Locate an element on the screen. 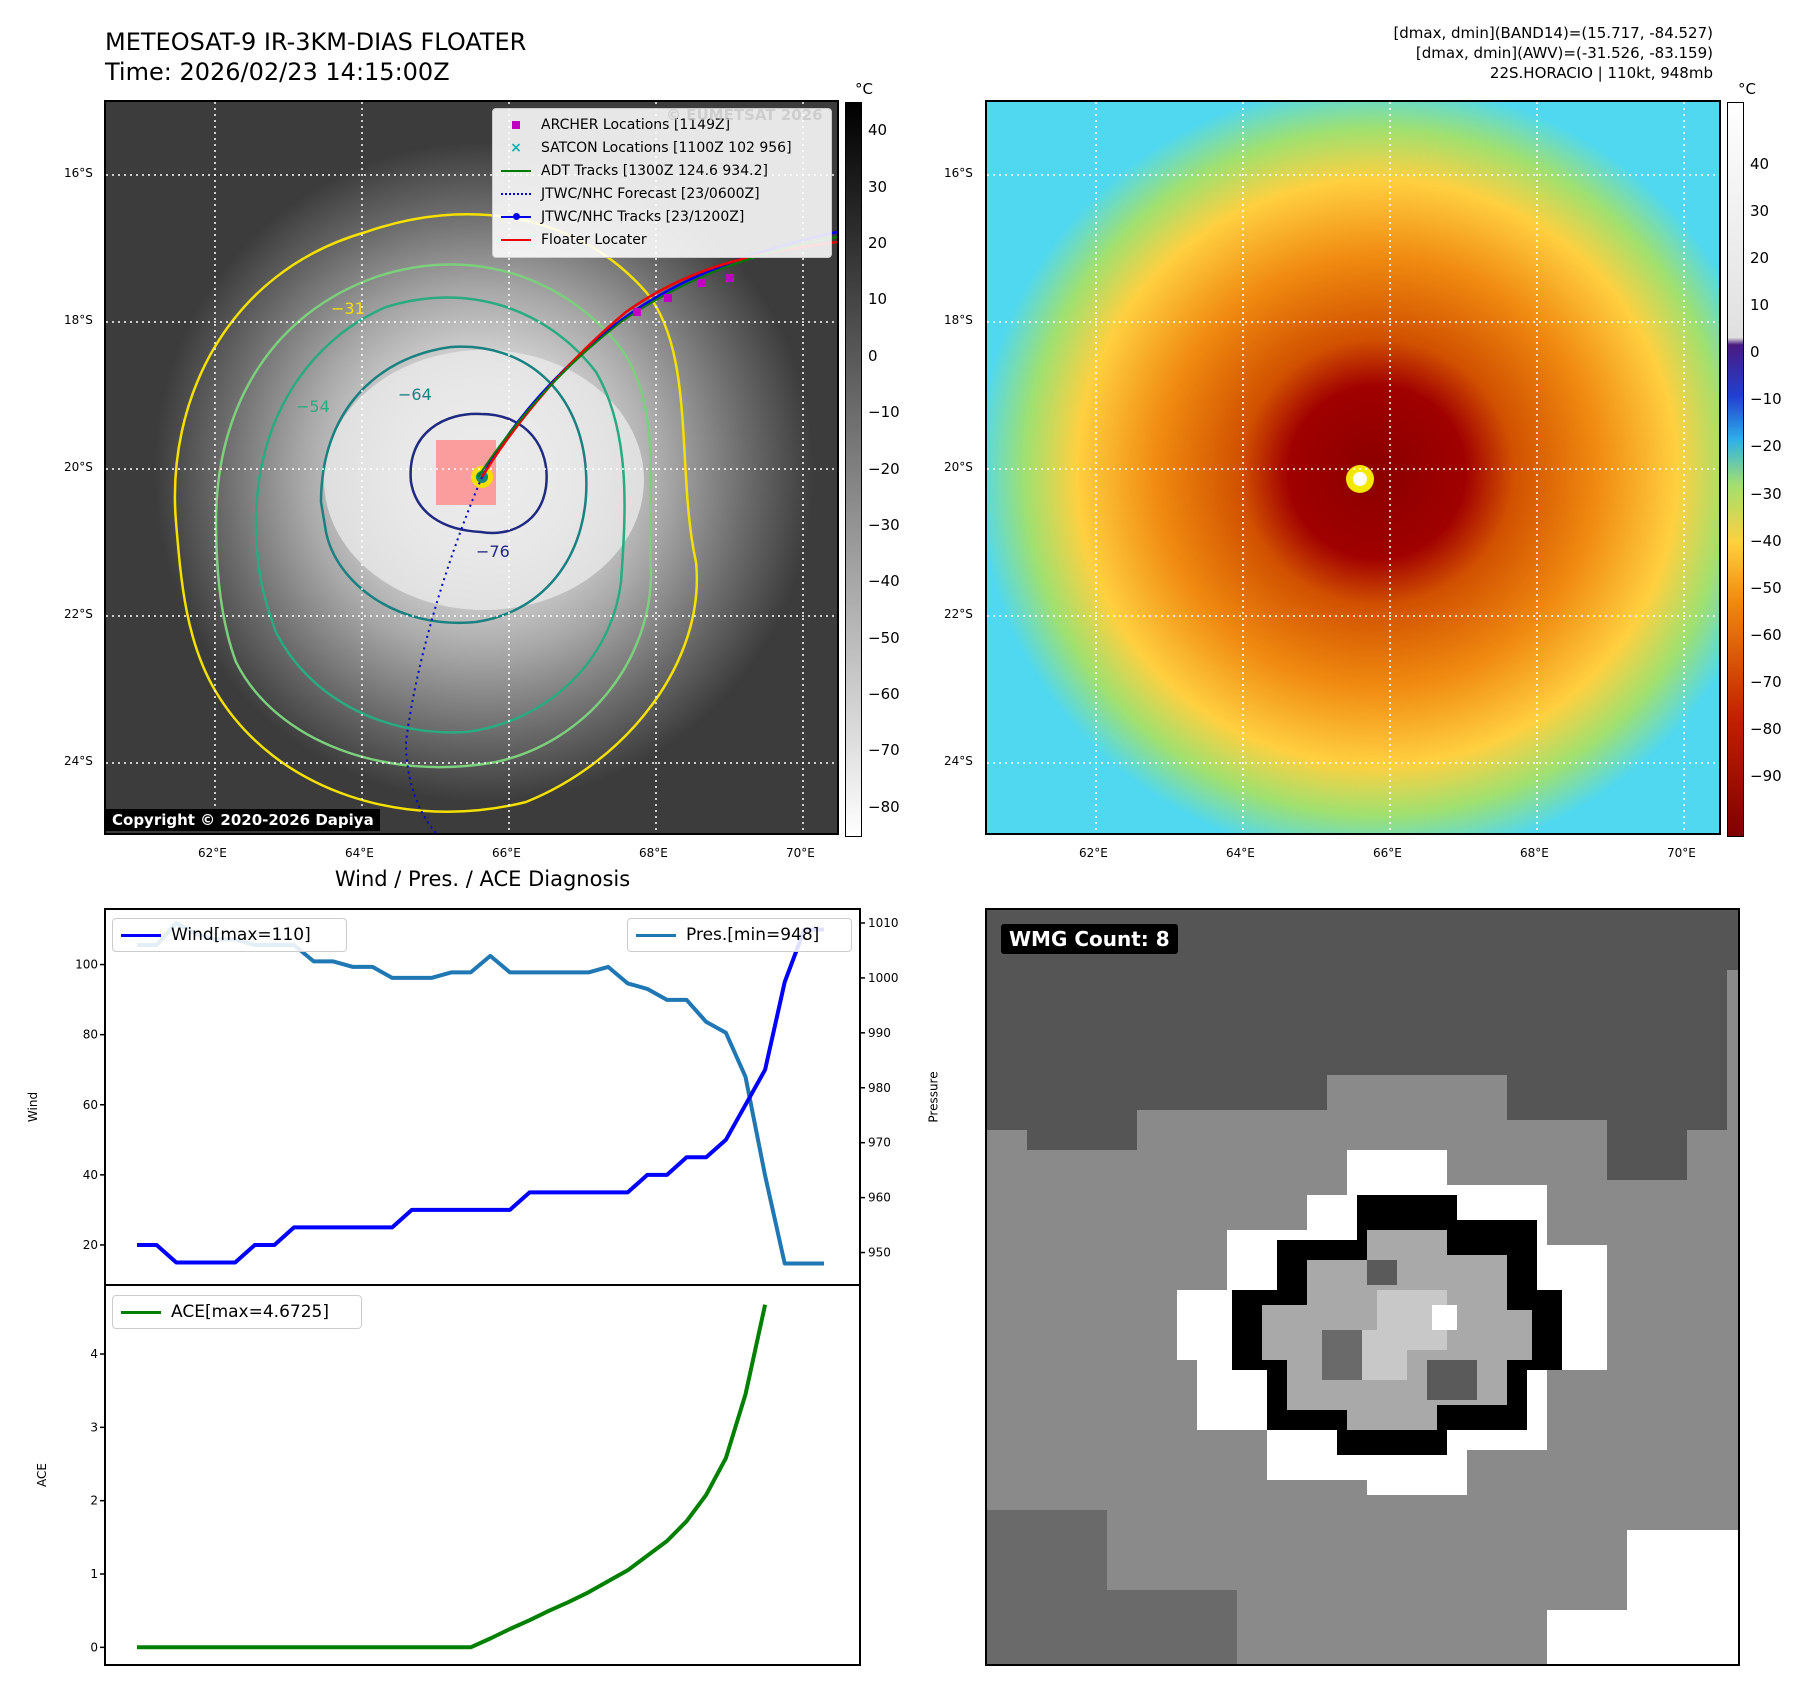 This screenshot has width=1797, height=1690. colorbar-tick-label: 30 is located at coordinates (878, 186).